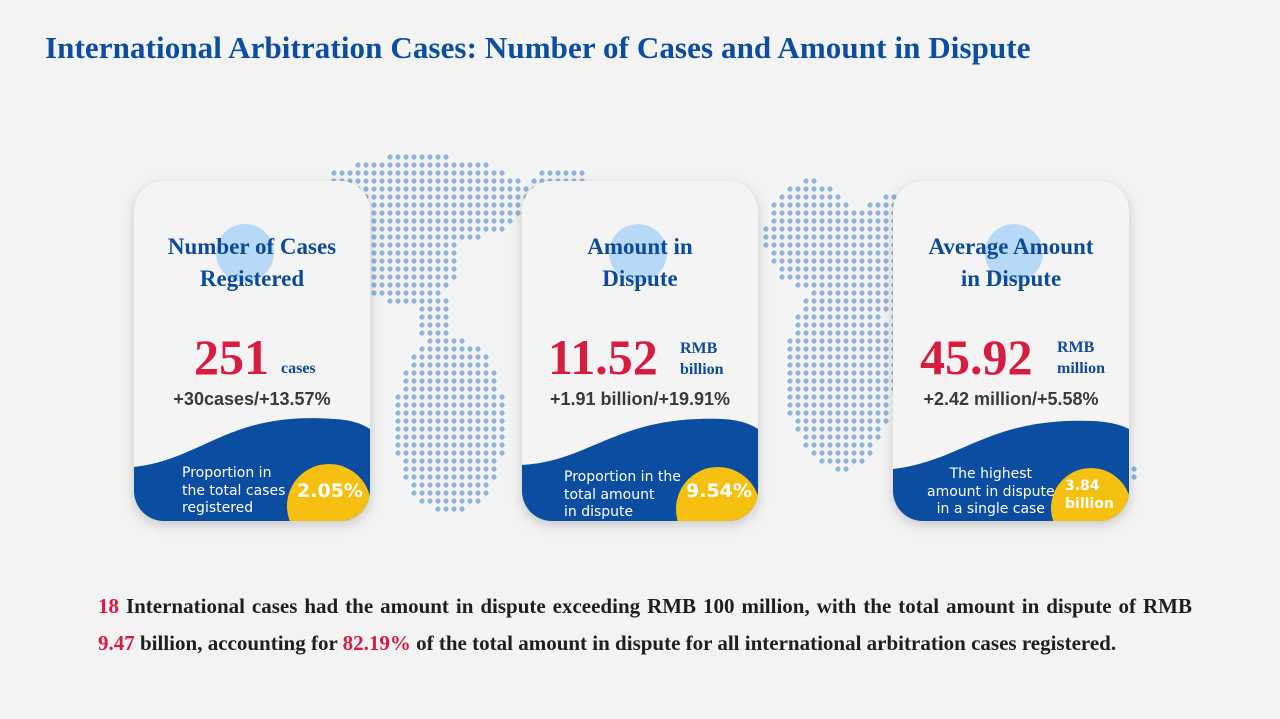 The width and height of the screenshot is (1280, 719). I want to click on unit-line-2: billion, so click(702, 369).